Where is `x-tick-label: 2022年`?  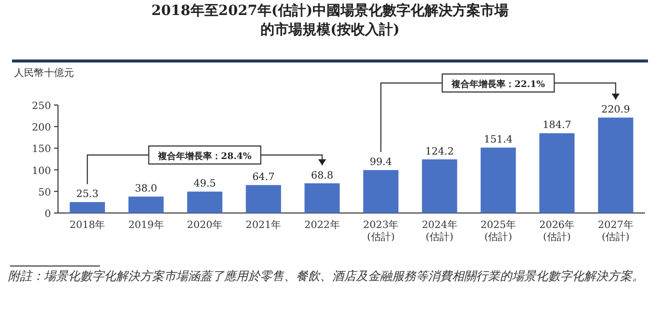 x-tick-label: 2022年 is located at coordinates (322, 225).